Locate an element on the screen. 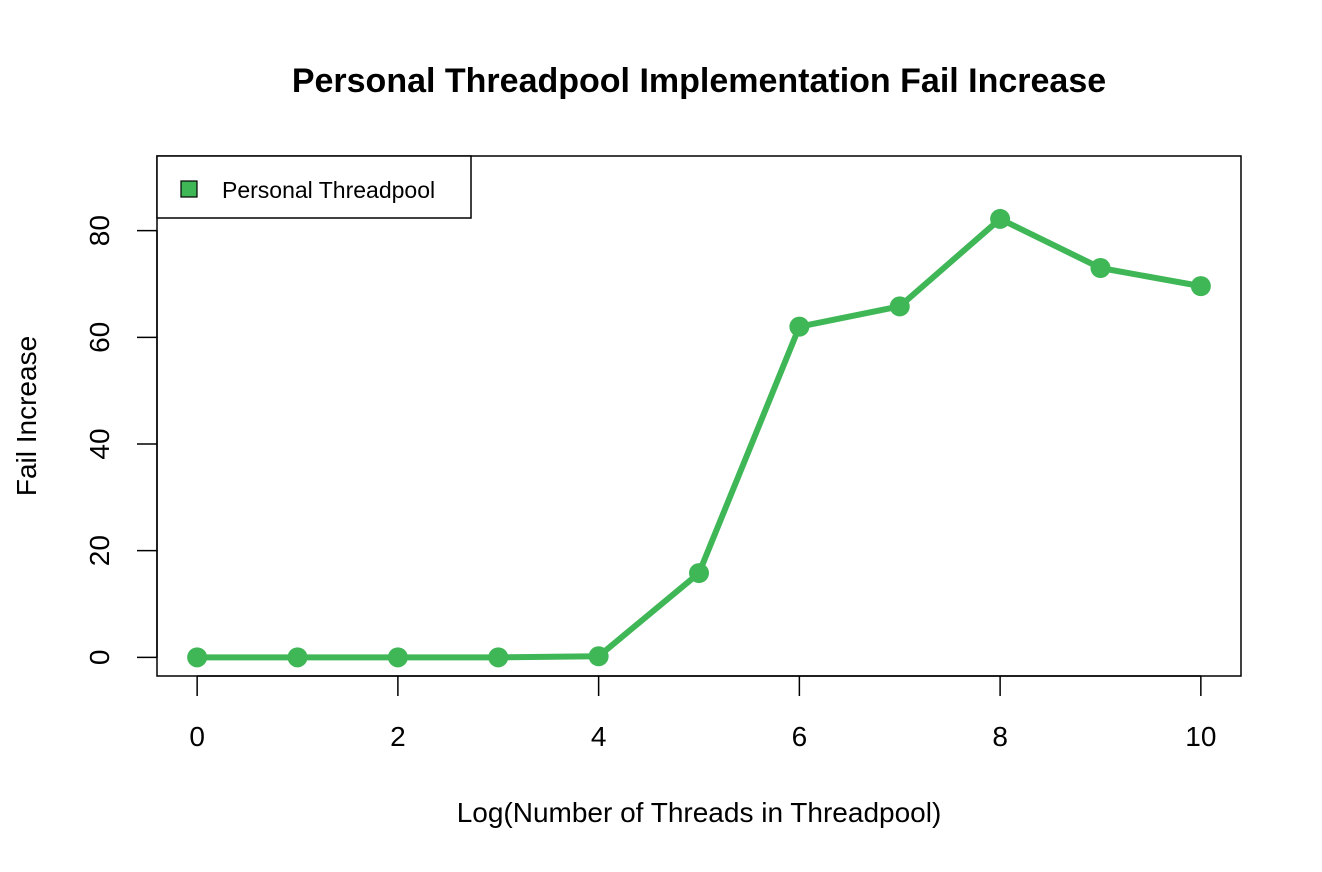 The width and height of the screenshot is (1322, 872). y-tick-label: 0 is located at coordinates (99, 658).